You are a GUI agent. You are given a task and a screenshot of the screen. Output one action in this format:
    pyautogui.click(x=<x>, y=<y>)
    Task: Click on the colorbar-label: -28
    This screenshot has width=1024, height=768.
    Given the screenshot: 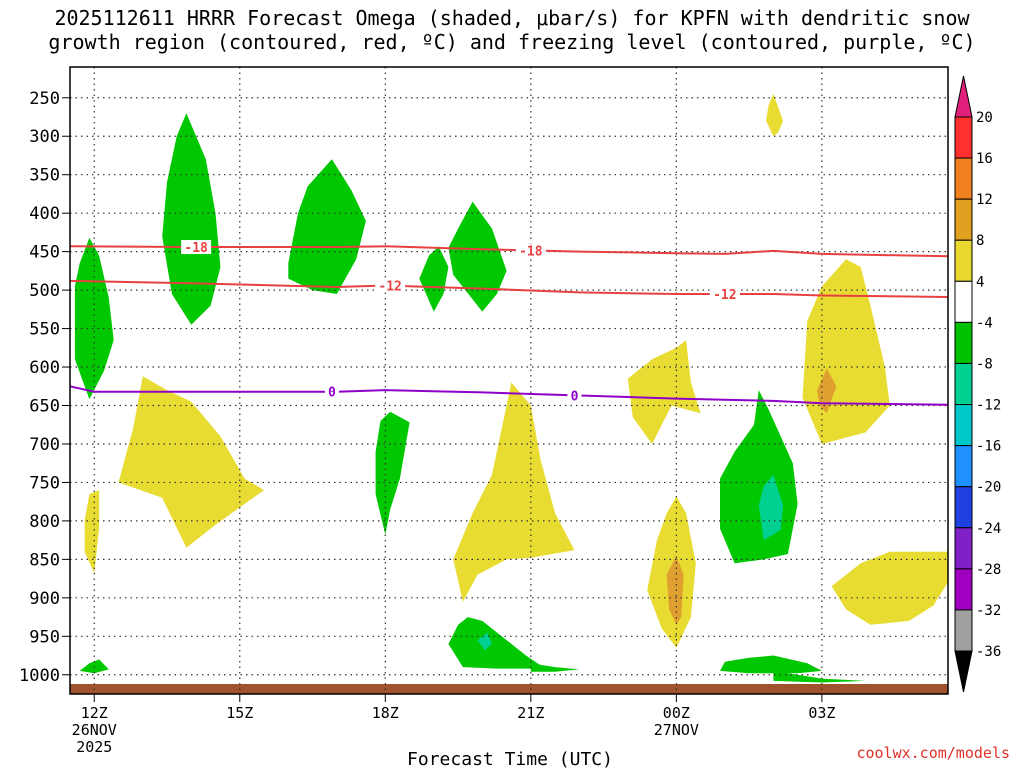 What is the action you would take?
    pyautogui.click(x=988, y=570)
    